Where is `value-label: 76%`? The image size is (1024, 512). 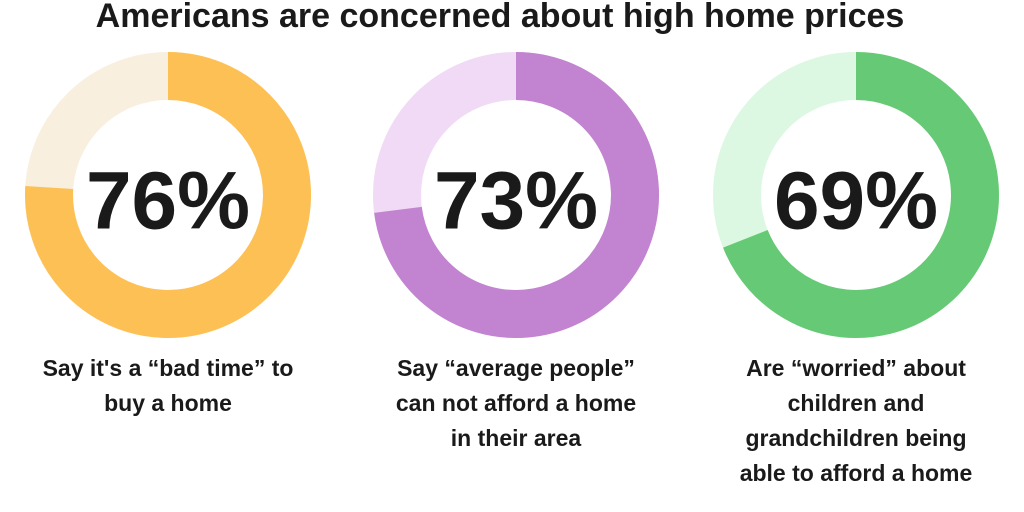 value-label: 76% is located at coordinates (168, 201).